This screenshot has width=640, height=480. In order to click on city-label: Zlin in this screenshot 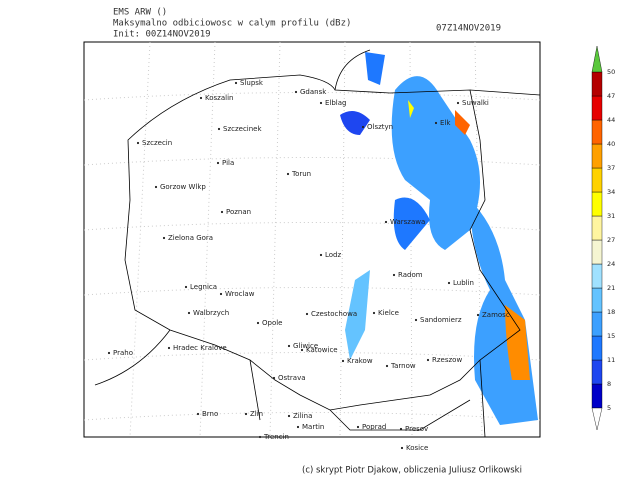, I will do `click(256, 414)`.